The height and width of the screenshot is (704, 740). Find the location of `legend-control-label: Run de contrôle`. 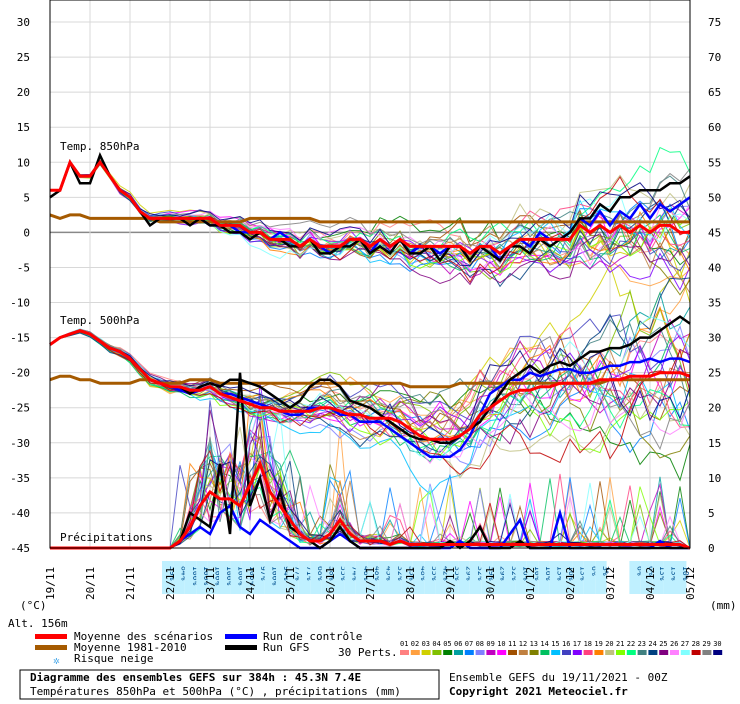

legend-control-label: Run de contrôle is located at coordinates (312, 636).